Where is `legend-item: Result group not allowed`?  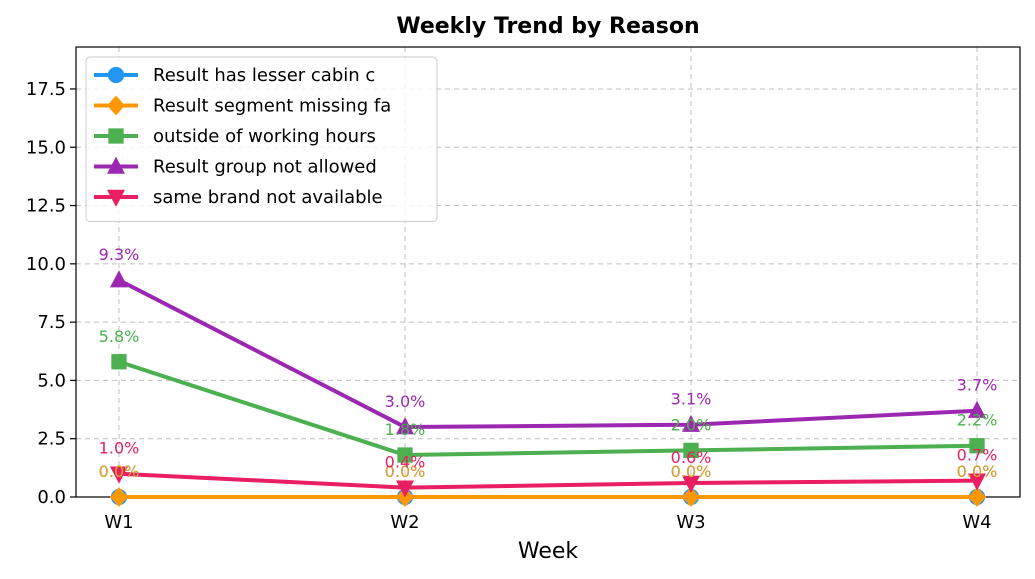 legend-item: Result group not allowed is located at coordinates (235, 167).